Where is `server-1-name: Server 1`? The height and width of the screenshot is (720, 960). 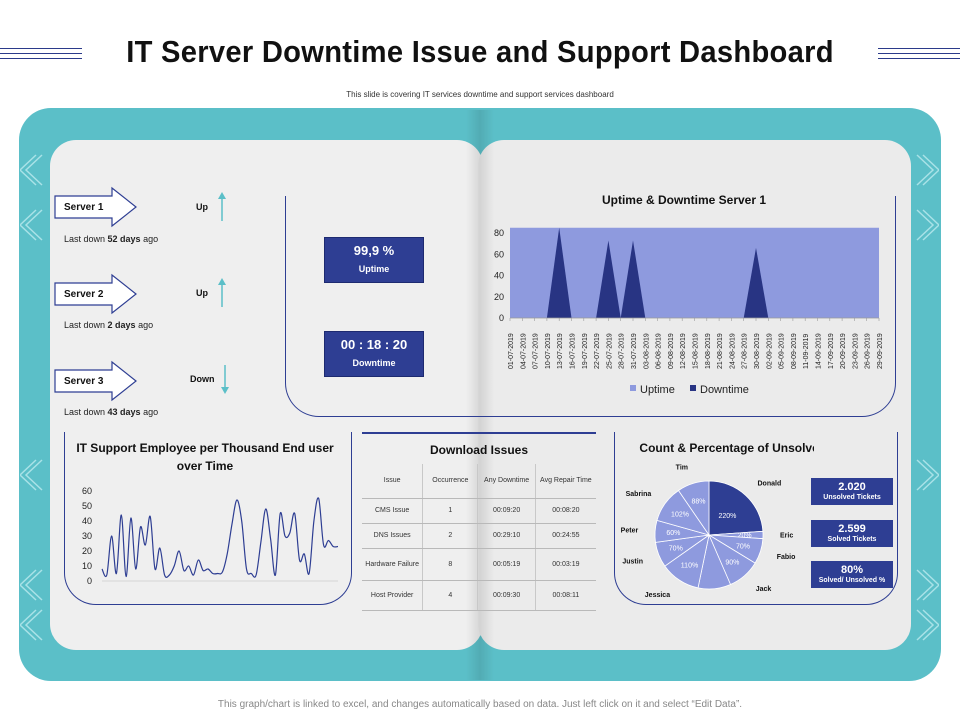
server-1-name: Server 1 is located at coordinates (84, 207).